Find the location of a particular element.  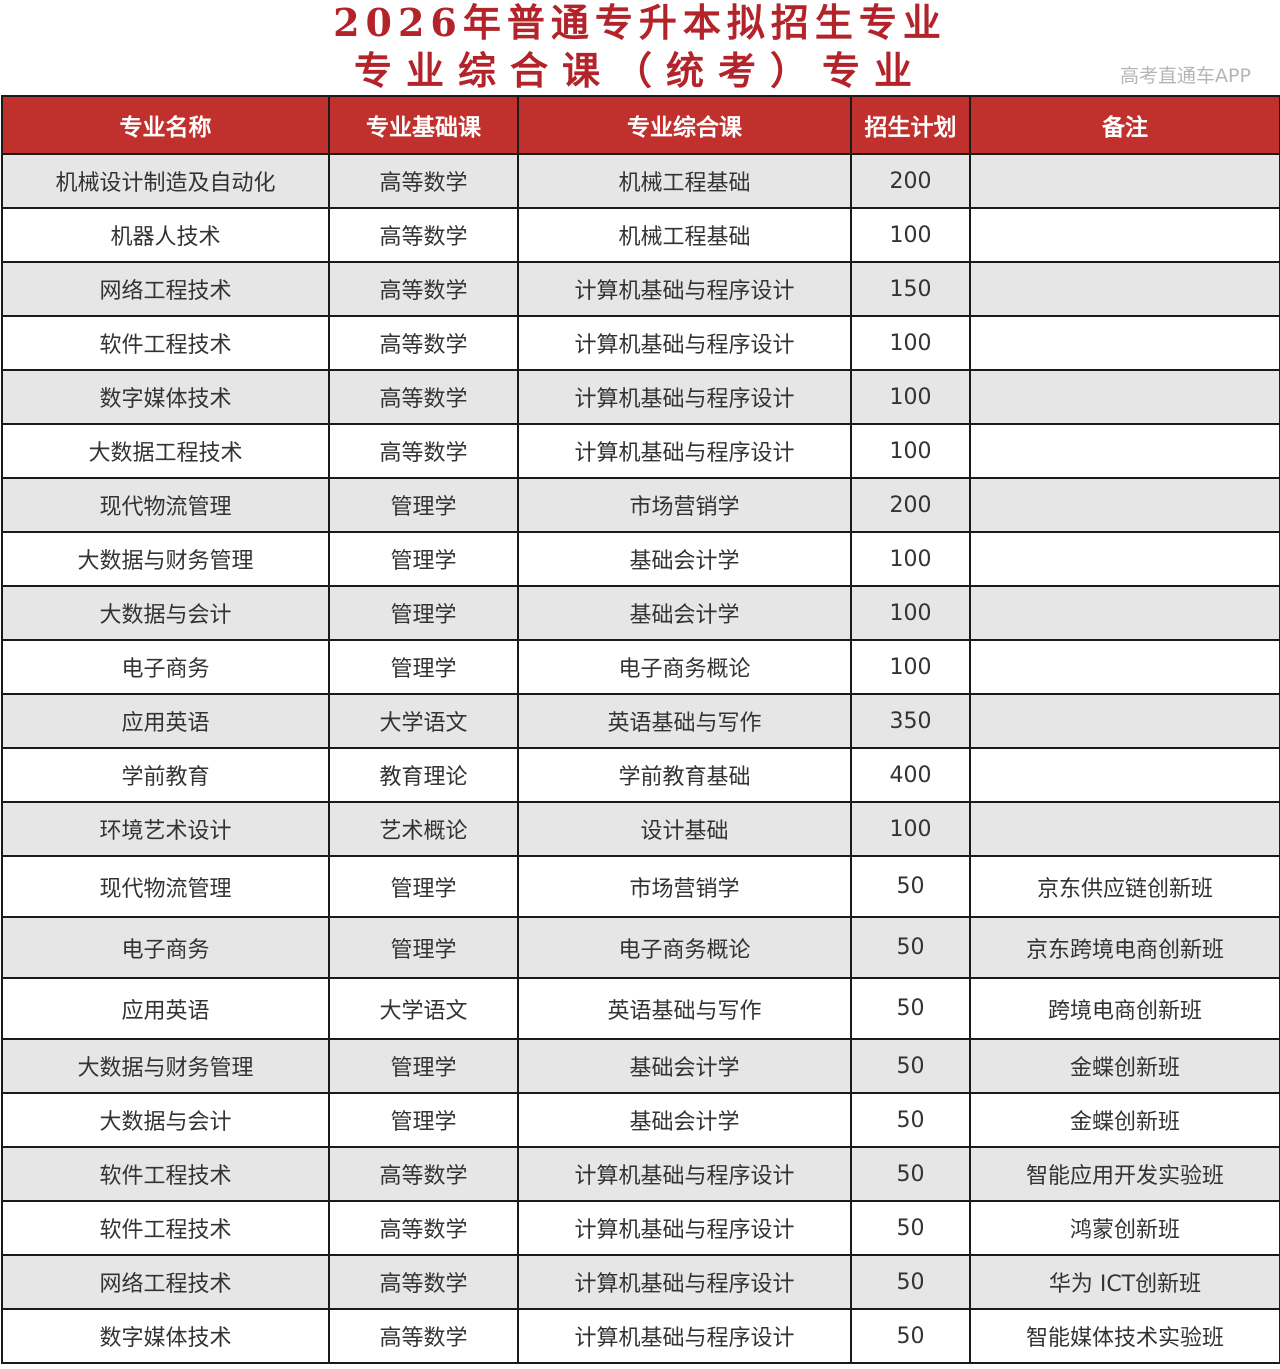

table-row: 网络工程技术 高等数学 计算机基础与程序设计 150 is located at coordinates (640, 289).